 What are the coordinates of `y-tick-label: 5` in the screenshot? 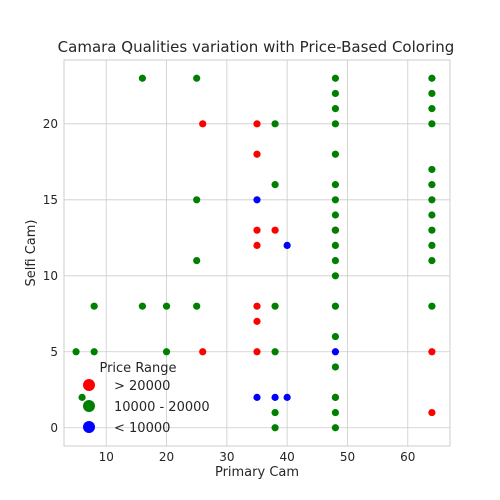 It's located at (54, 352).